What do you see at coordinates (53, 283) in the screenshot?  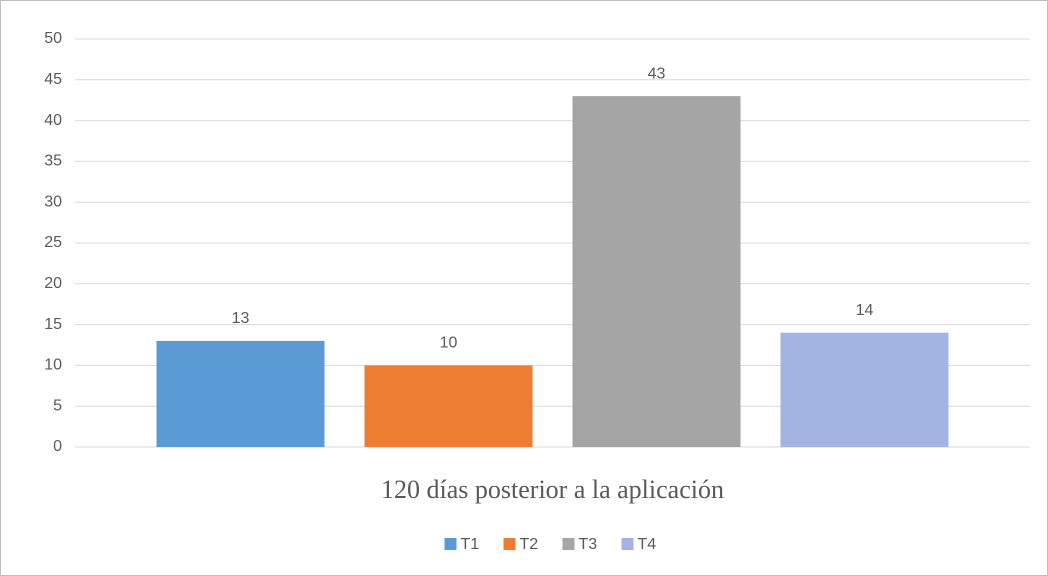 I see `y-tick-label: 20` at bounding box center [53, 283].